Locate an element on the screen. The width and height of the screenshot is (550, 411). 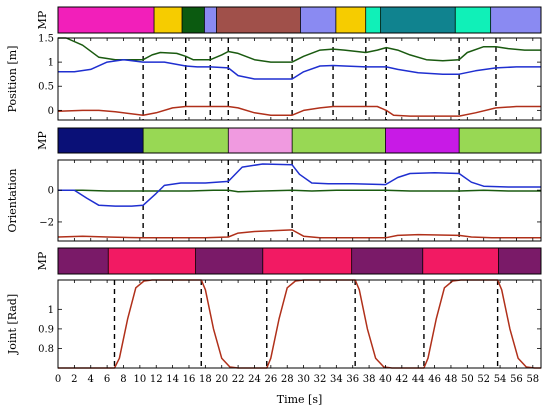
x-tick-label-19: 38 is located at coordinates (369, 379).